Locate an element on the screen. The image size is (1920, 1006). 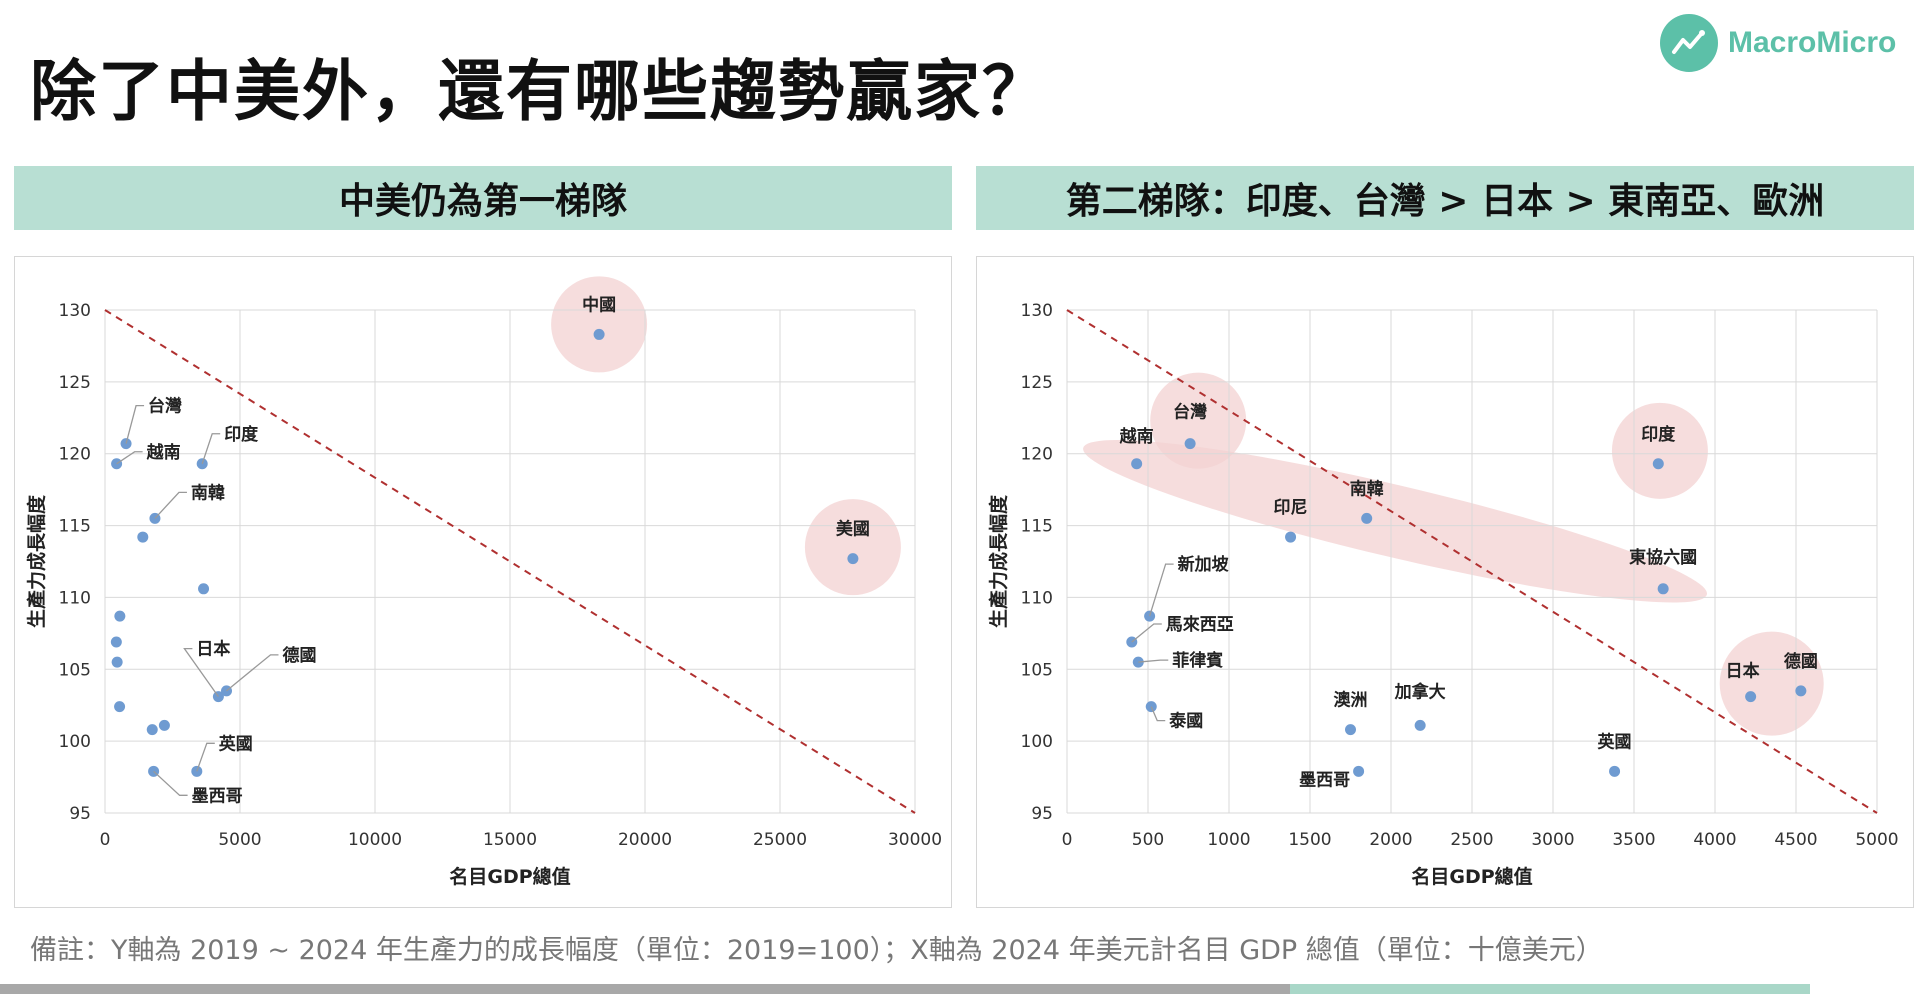
point-label: 日本 is located at coordinates (1743, 671).